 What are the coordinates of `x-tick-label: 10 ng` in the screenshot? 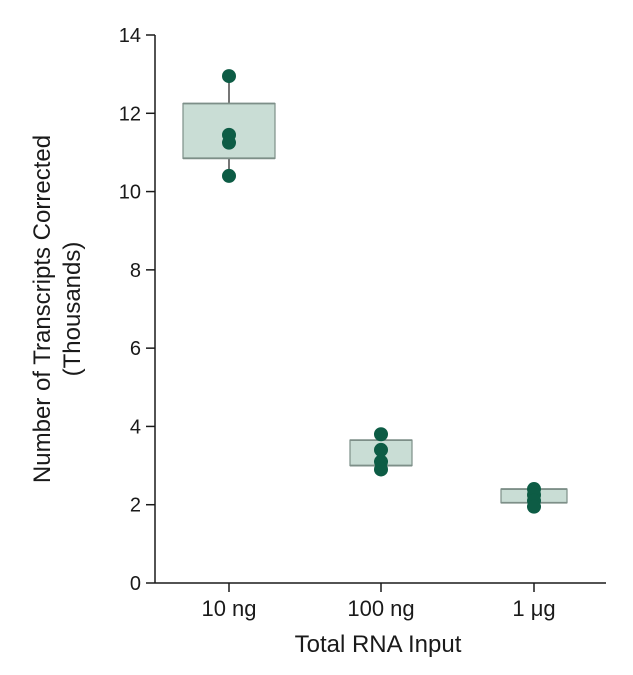 It's located at (228, 608).